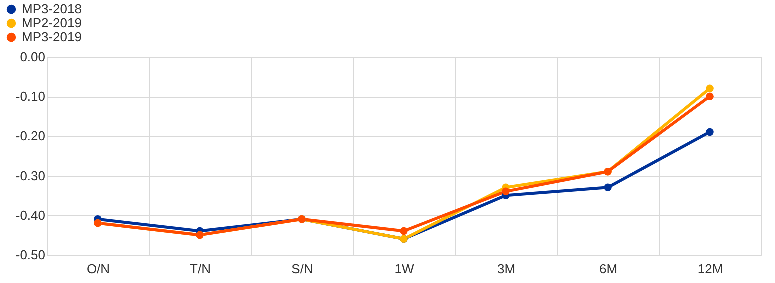 This screenshot has width=775, height=283. I want to click on x-tick-label: T/N, so click(200, 269).